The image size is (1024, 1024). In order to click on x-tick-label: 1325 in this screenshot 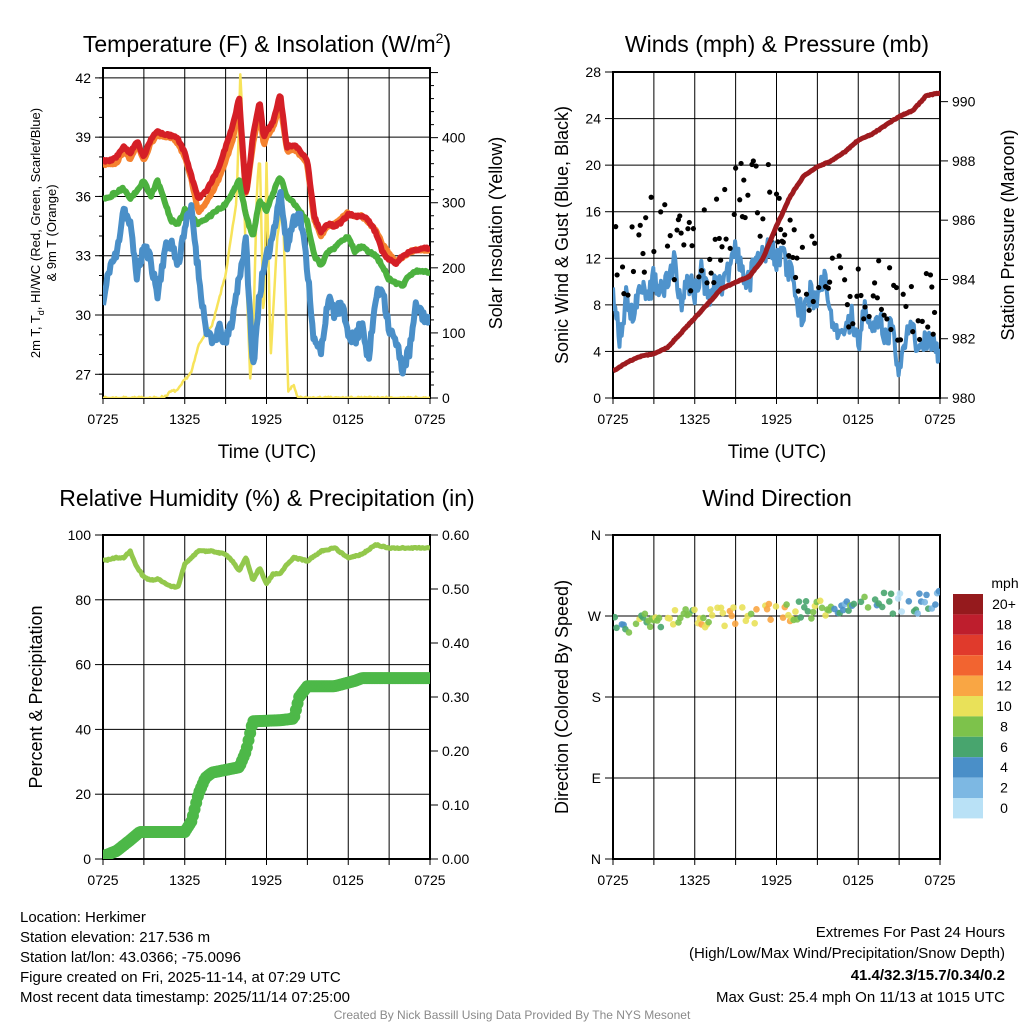, I will do `click(694, 880)`.